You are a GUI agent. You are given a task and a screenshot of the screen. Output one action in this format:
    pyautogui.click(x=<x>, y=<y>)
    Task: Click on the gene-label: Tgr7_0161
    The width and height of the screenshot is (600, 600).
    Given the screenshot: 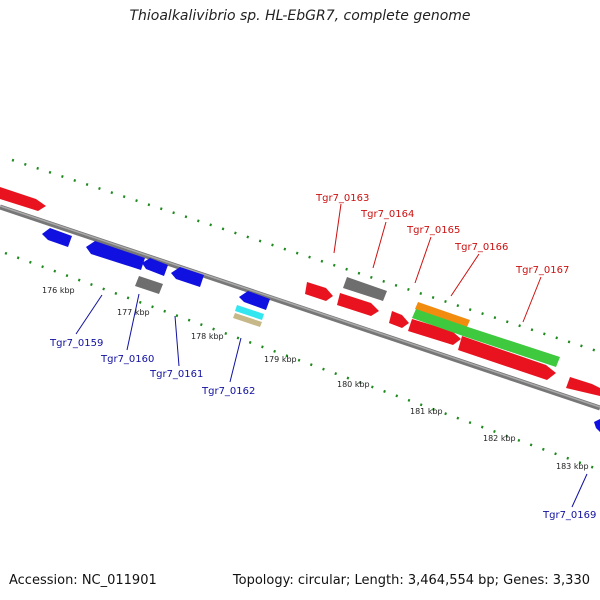 What is the action you would take?
    pyautogui.click(x=176, y=374)
    